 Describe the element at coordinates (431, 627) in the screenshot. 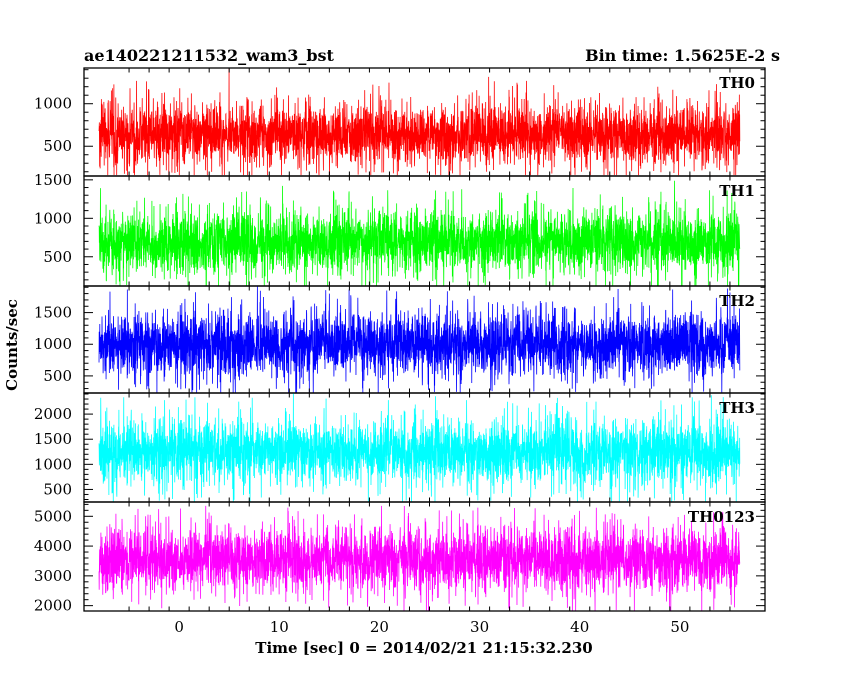

I see `x-axis: 0 10 20 30 40 50` at that location.